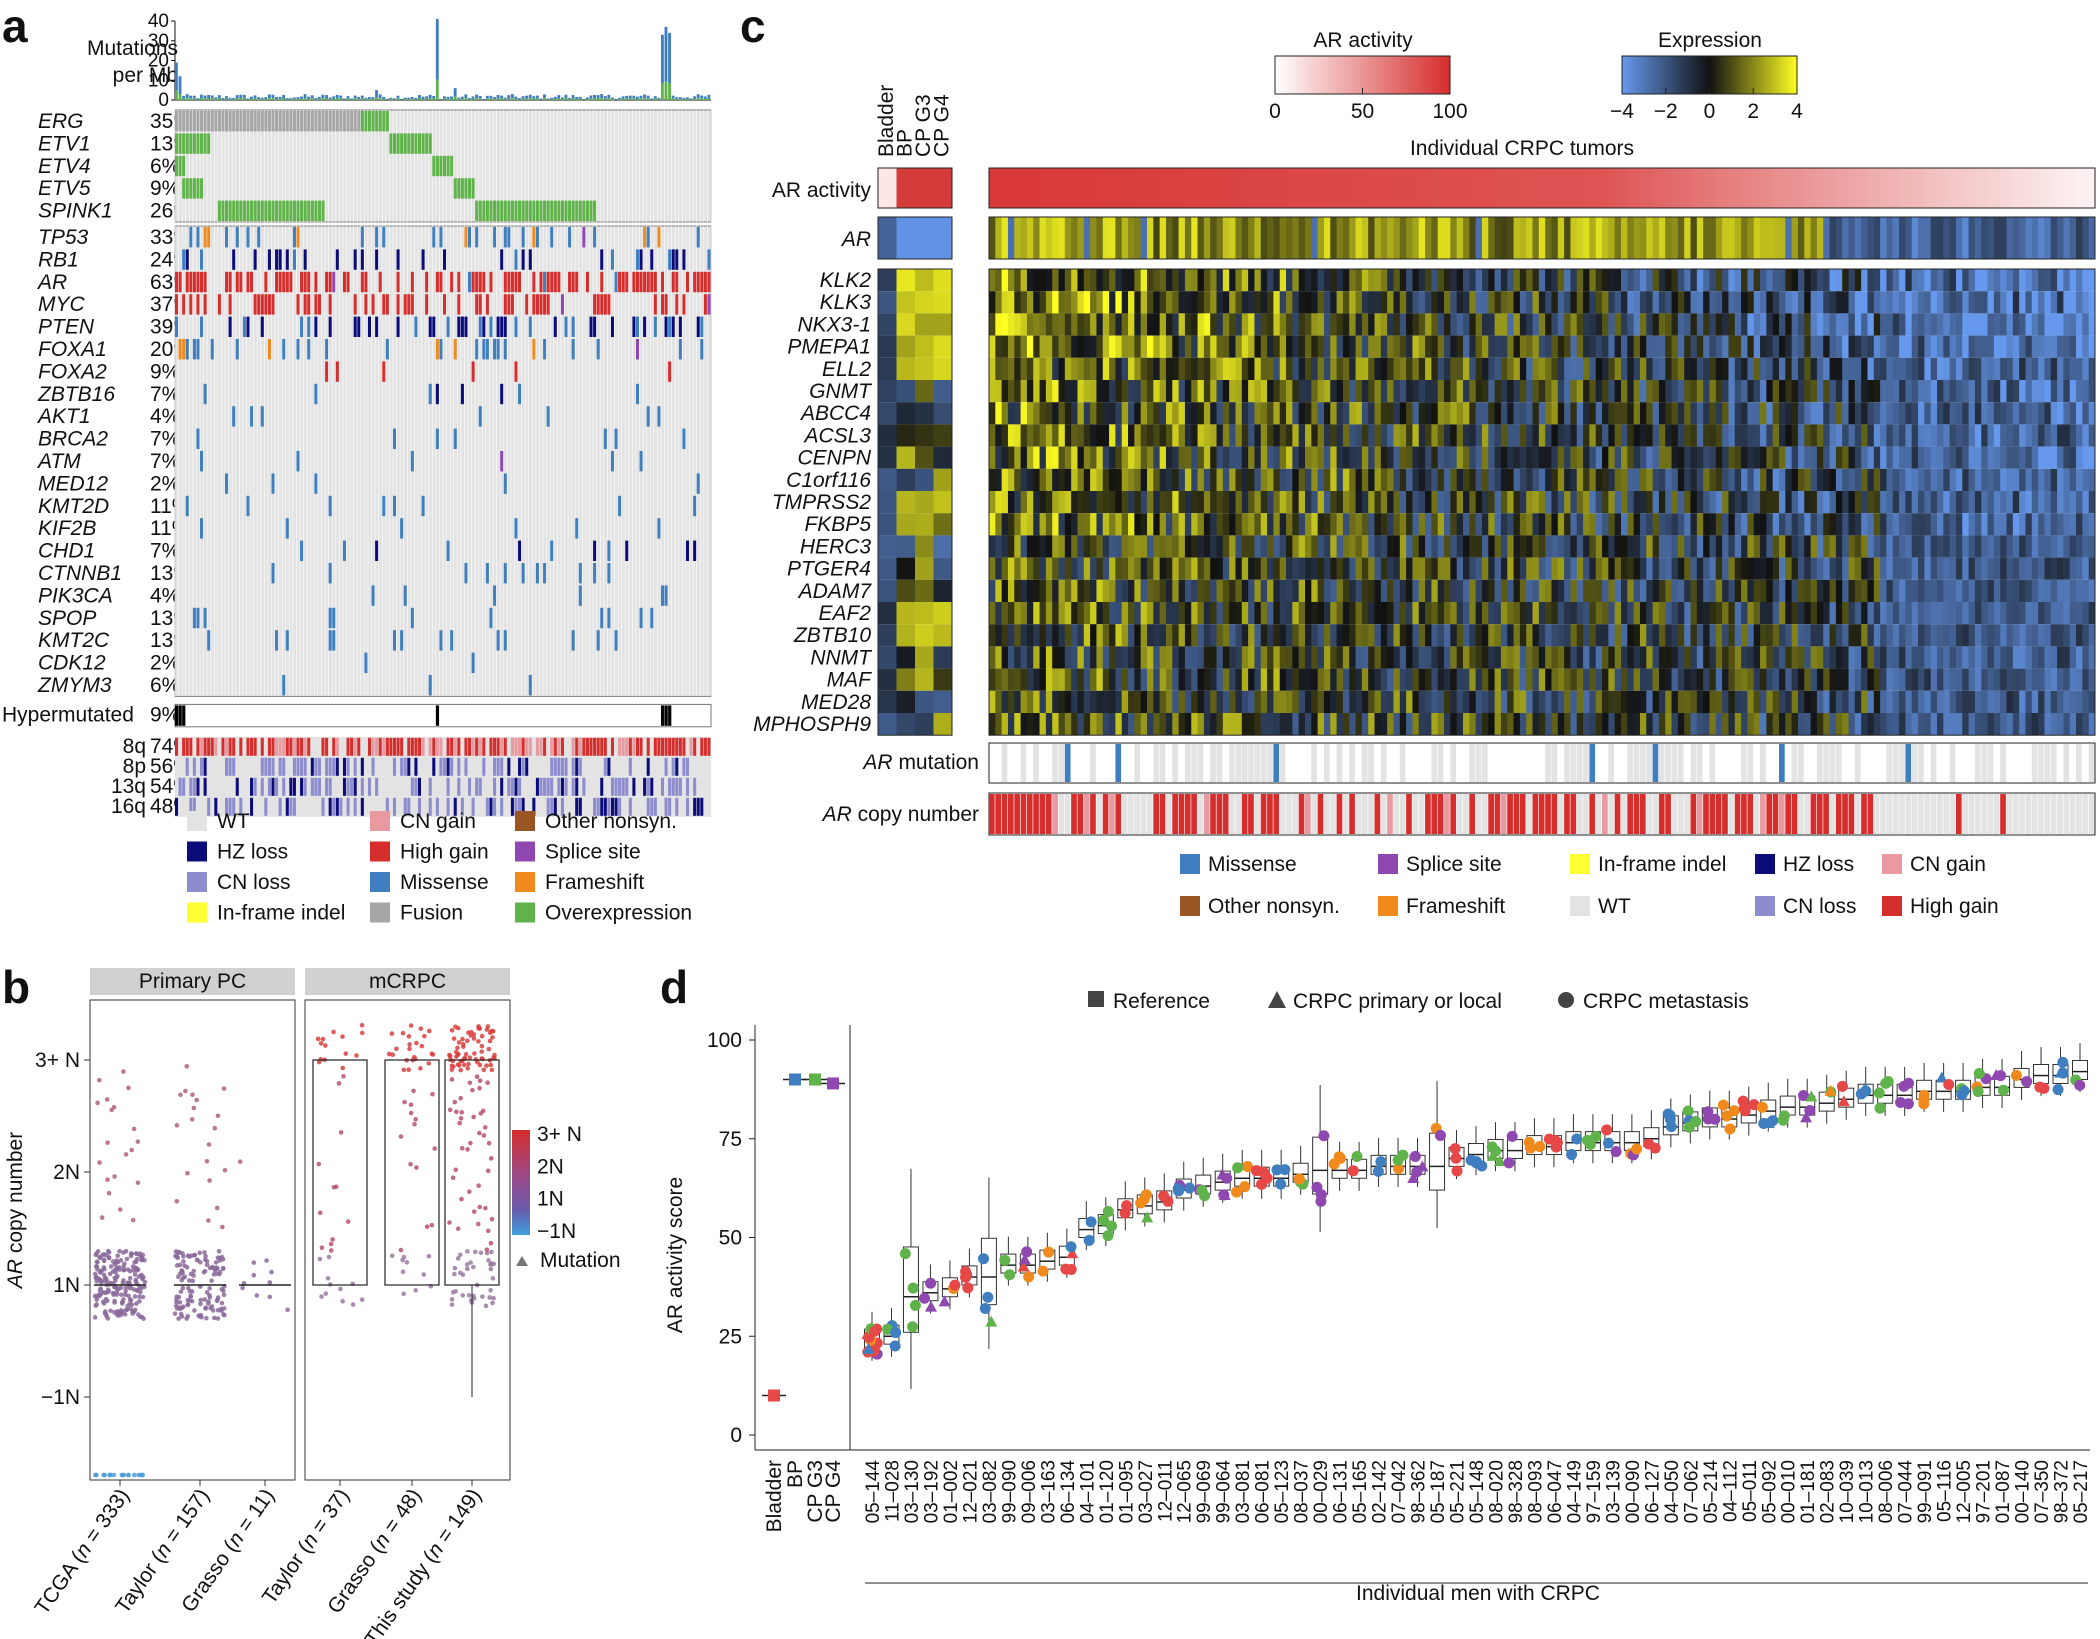 Image resolution: width=2100 pixels, height=1639 pixels. I want to click on heatmap-gene-label: ABCC4, so click(835, 413).